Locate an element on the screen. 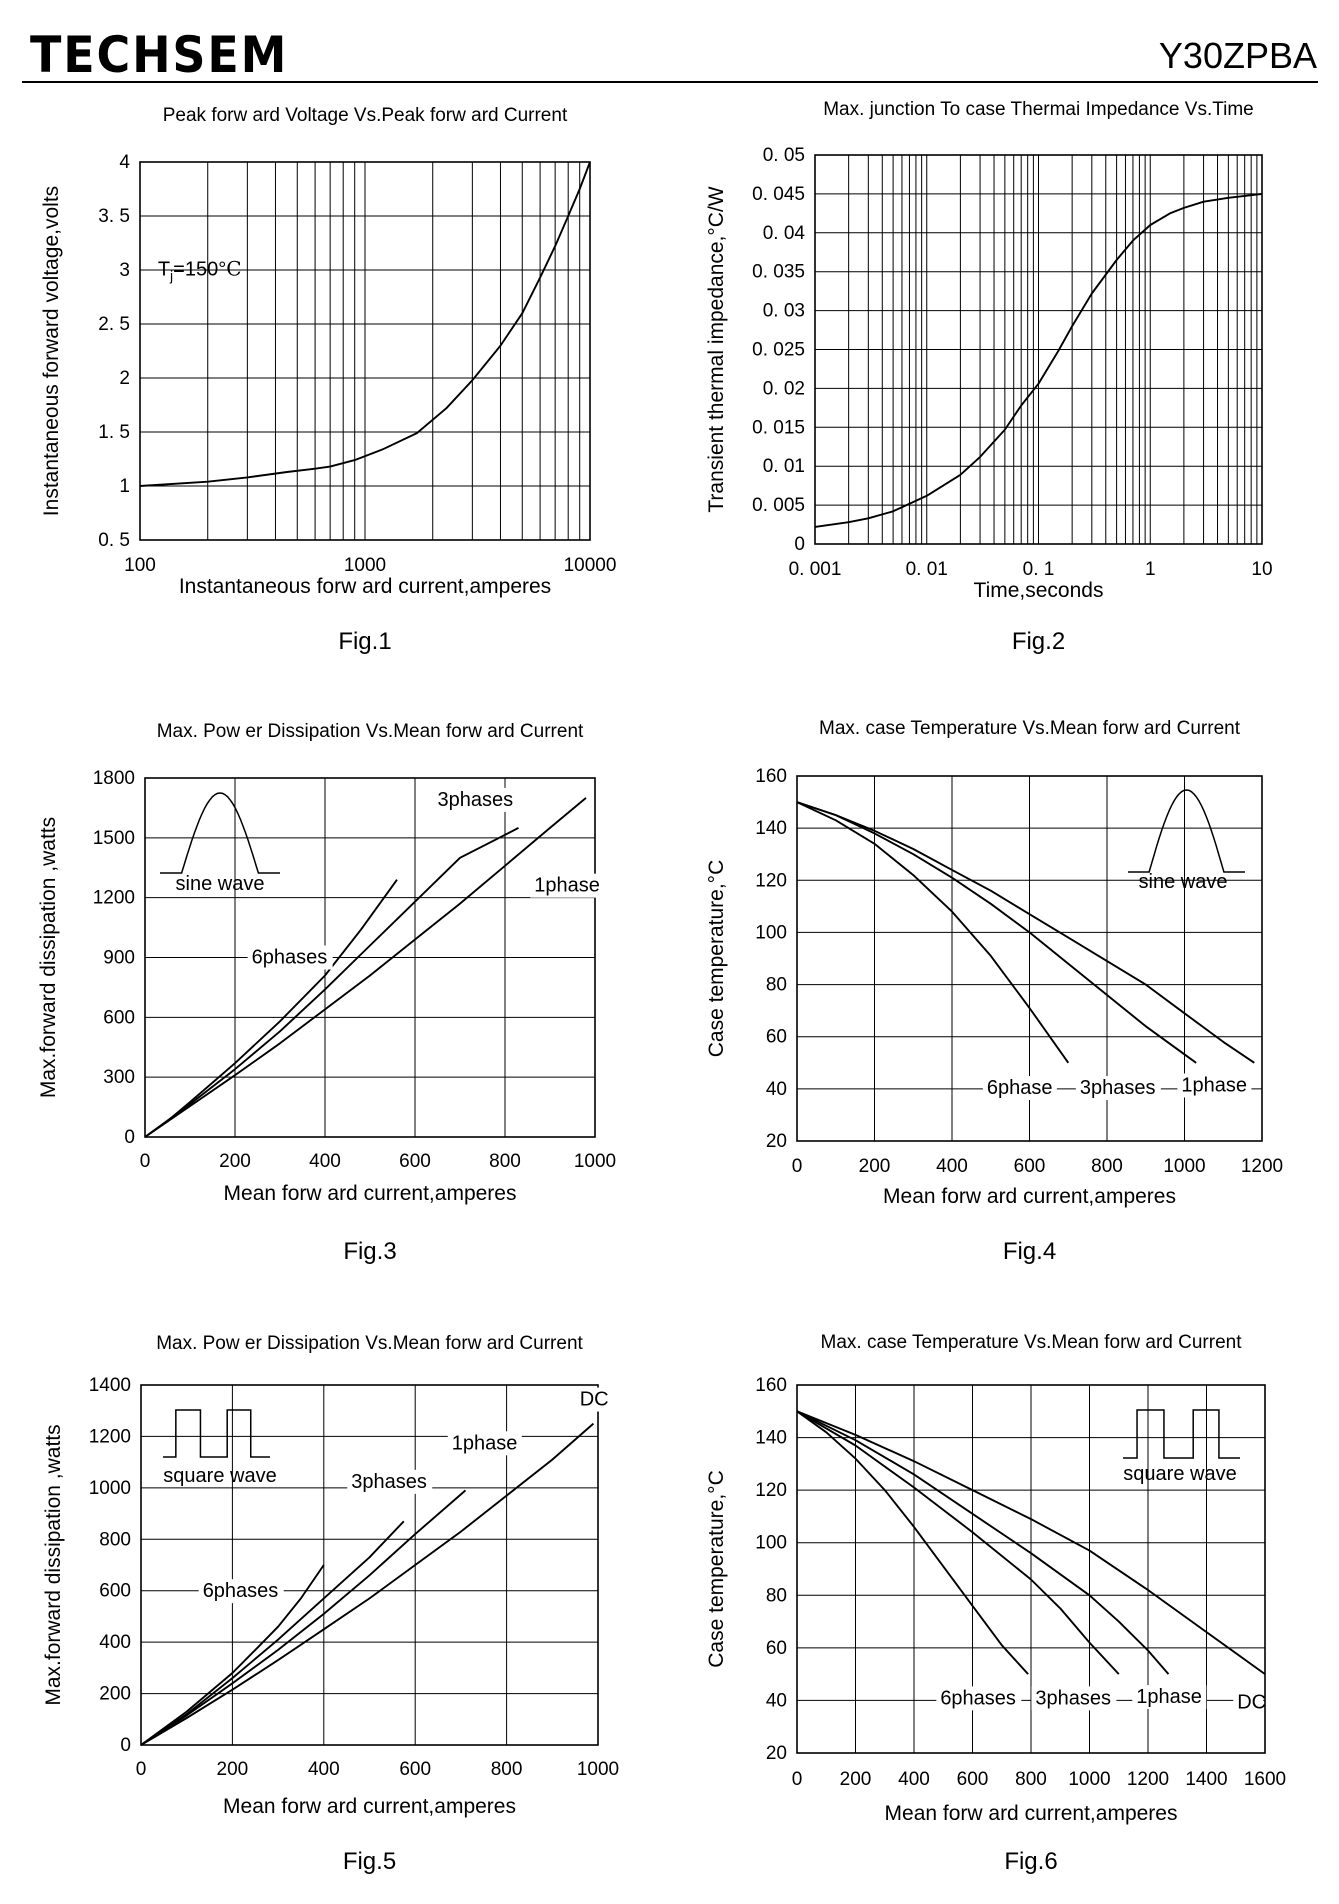 The width and height of the screenshot is (1339, 1904). fig5-xtick-label: 600 is located at coordinates (415, 1769).